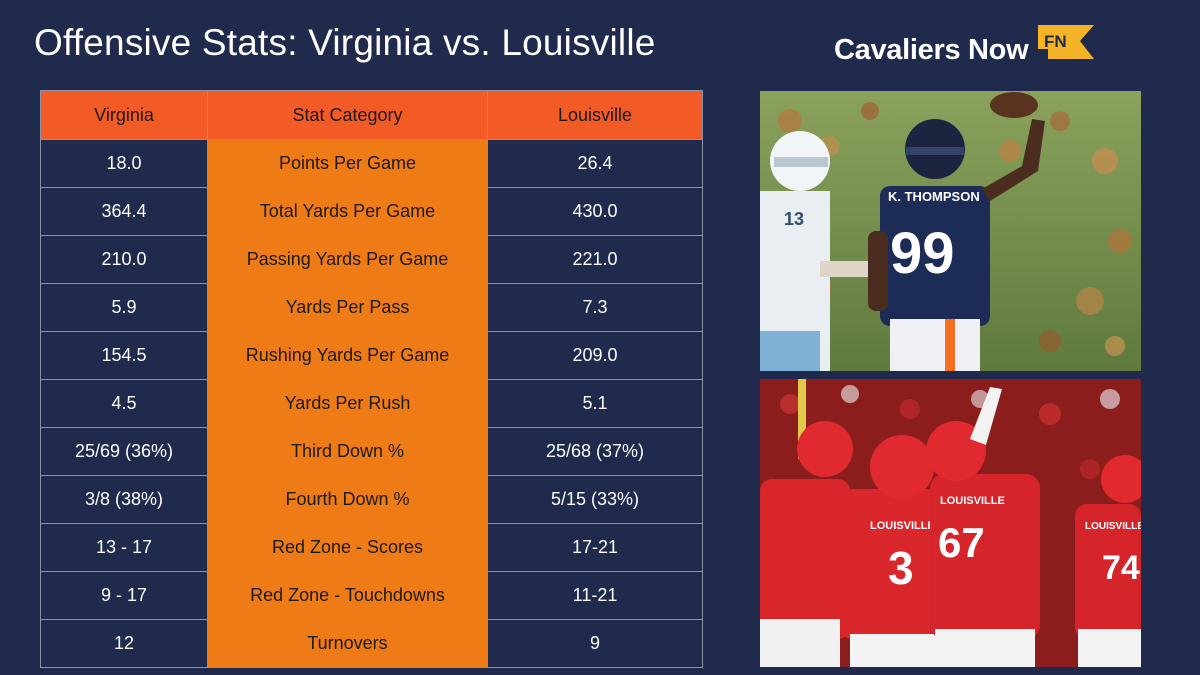 Image resolution: width=1200 pixels, height=675 pixels. Describe the element at coordinates (595, 451) in the screenshot. I see `louisville-value: 25/68 (37%)` at that location.